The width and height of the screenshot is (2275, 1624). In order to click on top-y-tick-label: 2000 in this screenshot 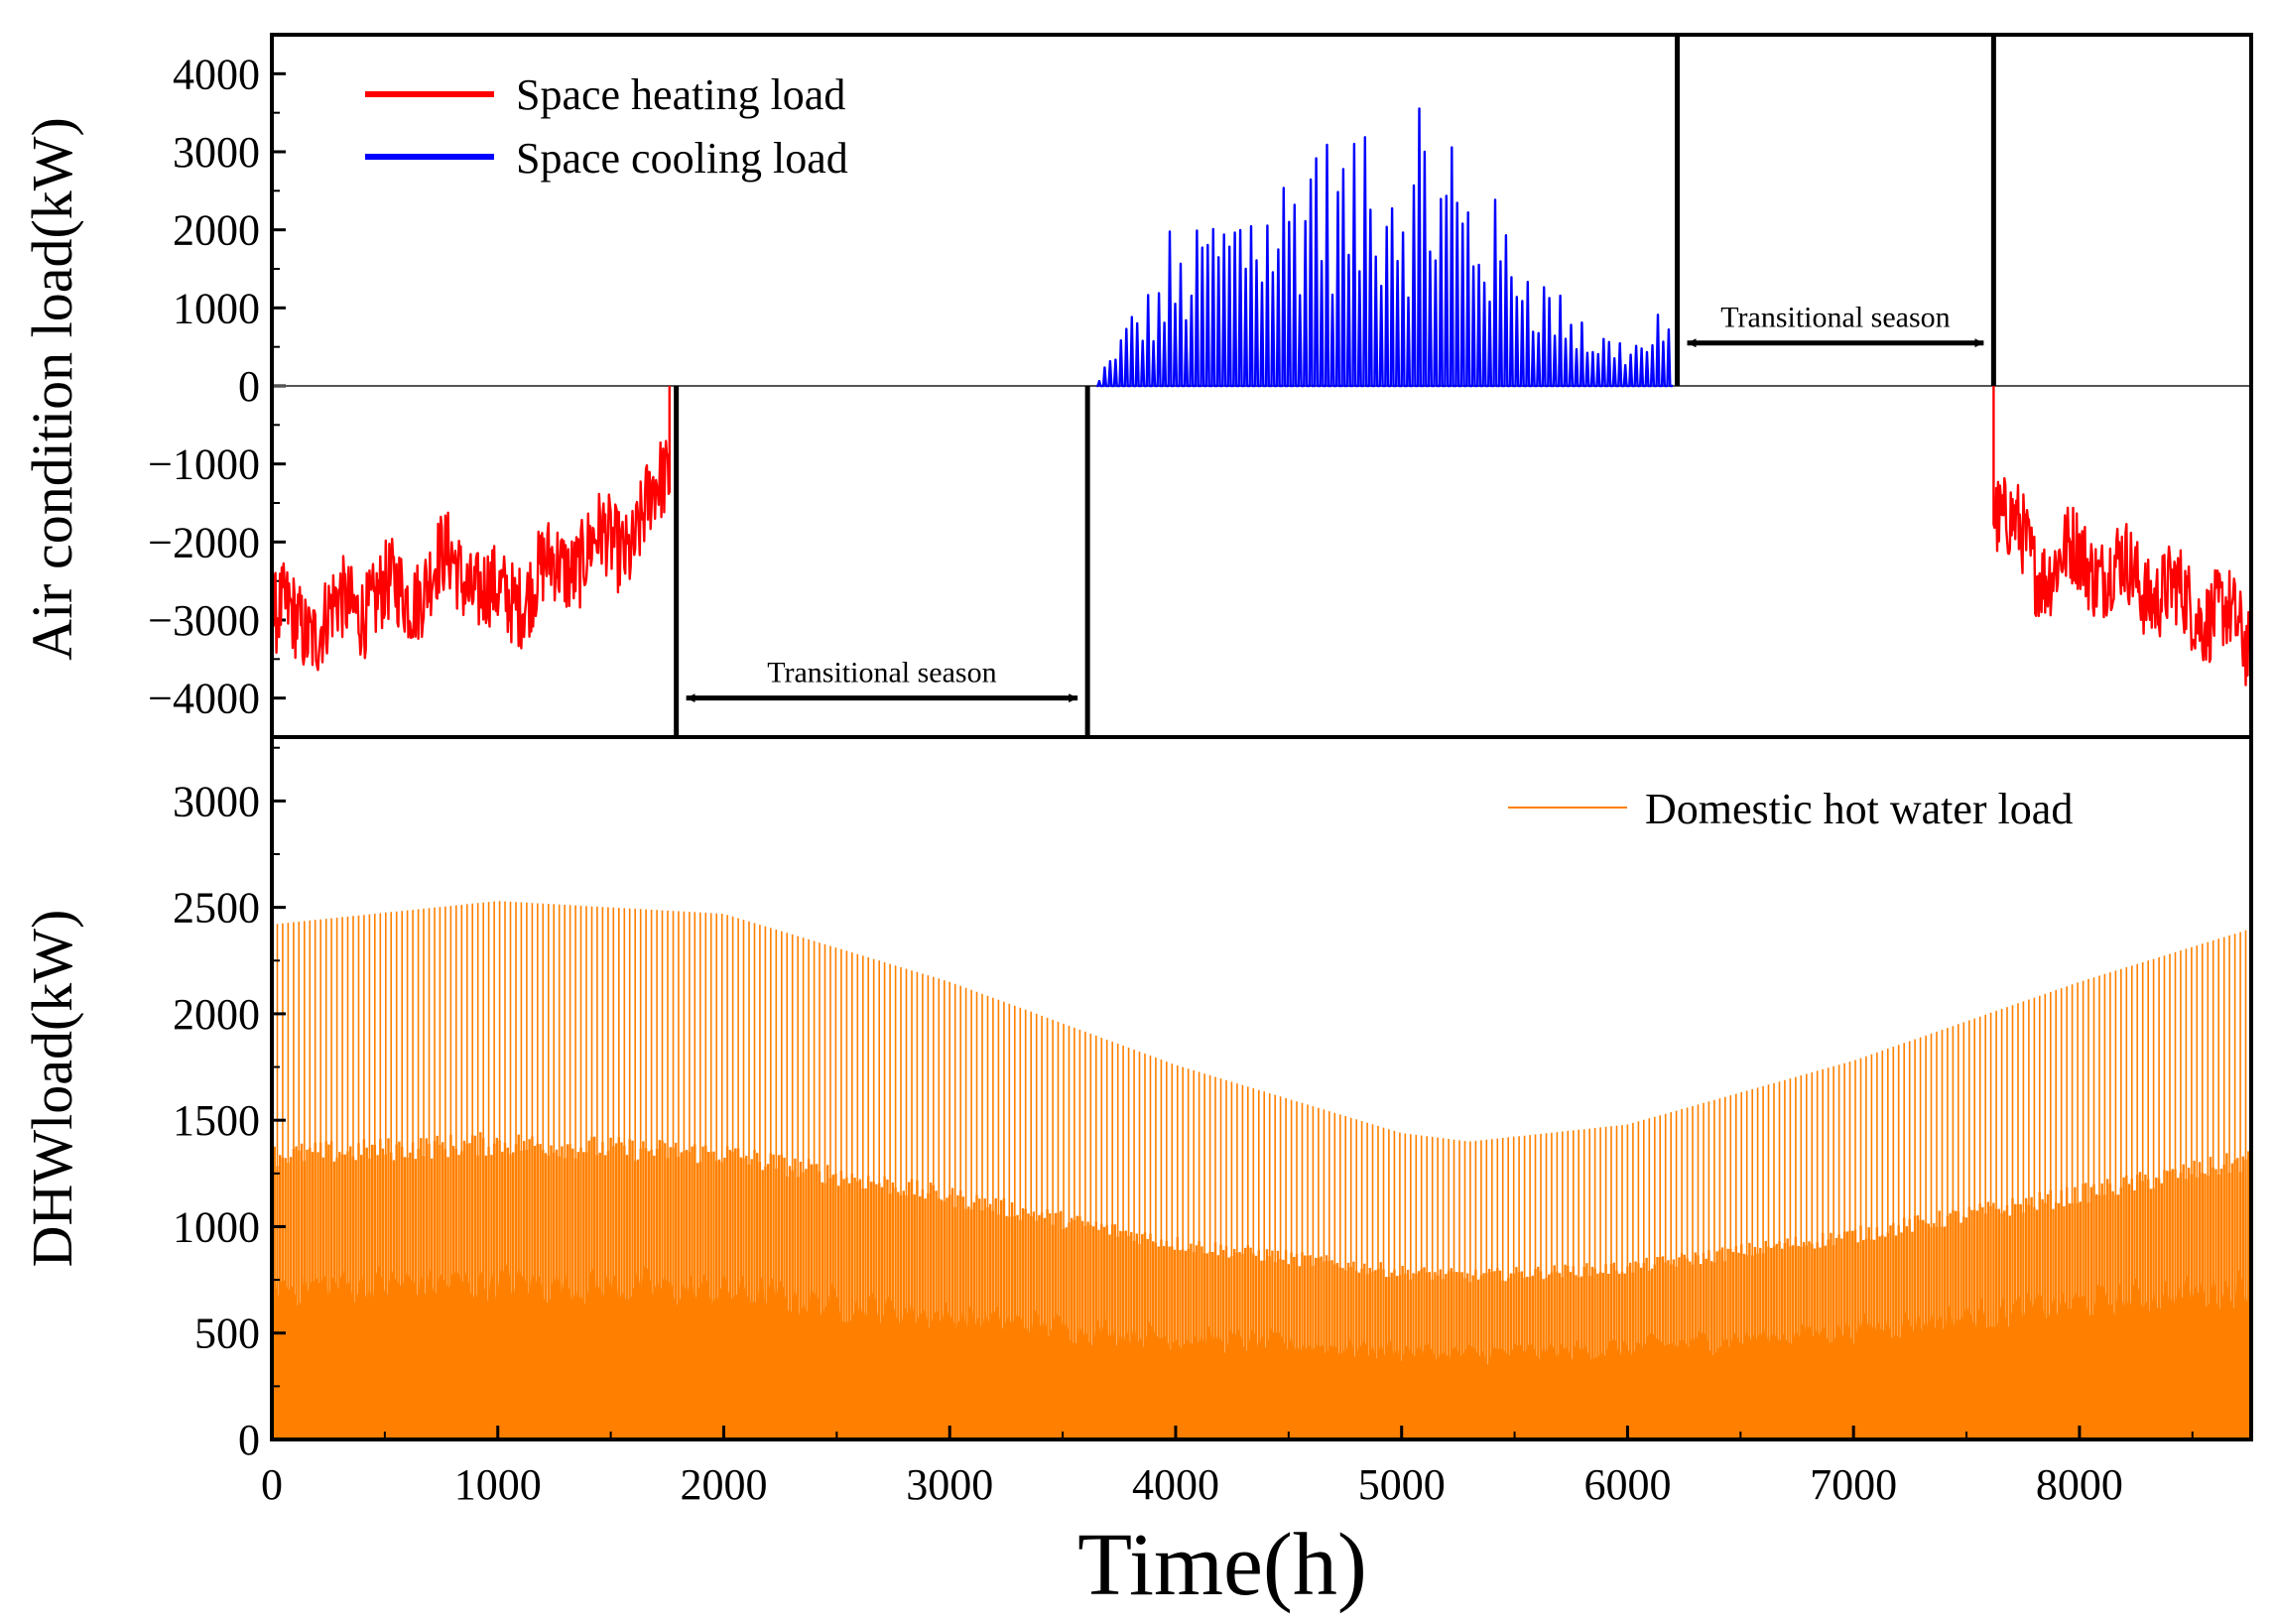, I will do `click(216, 230)`.